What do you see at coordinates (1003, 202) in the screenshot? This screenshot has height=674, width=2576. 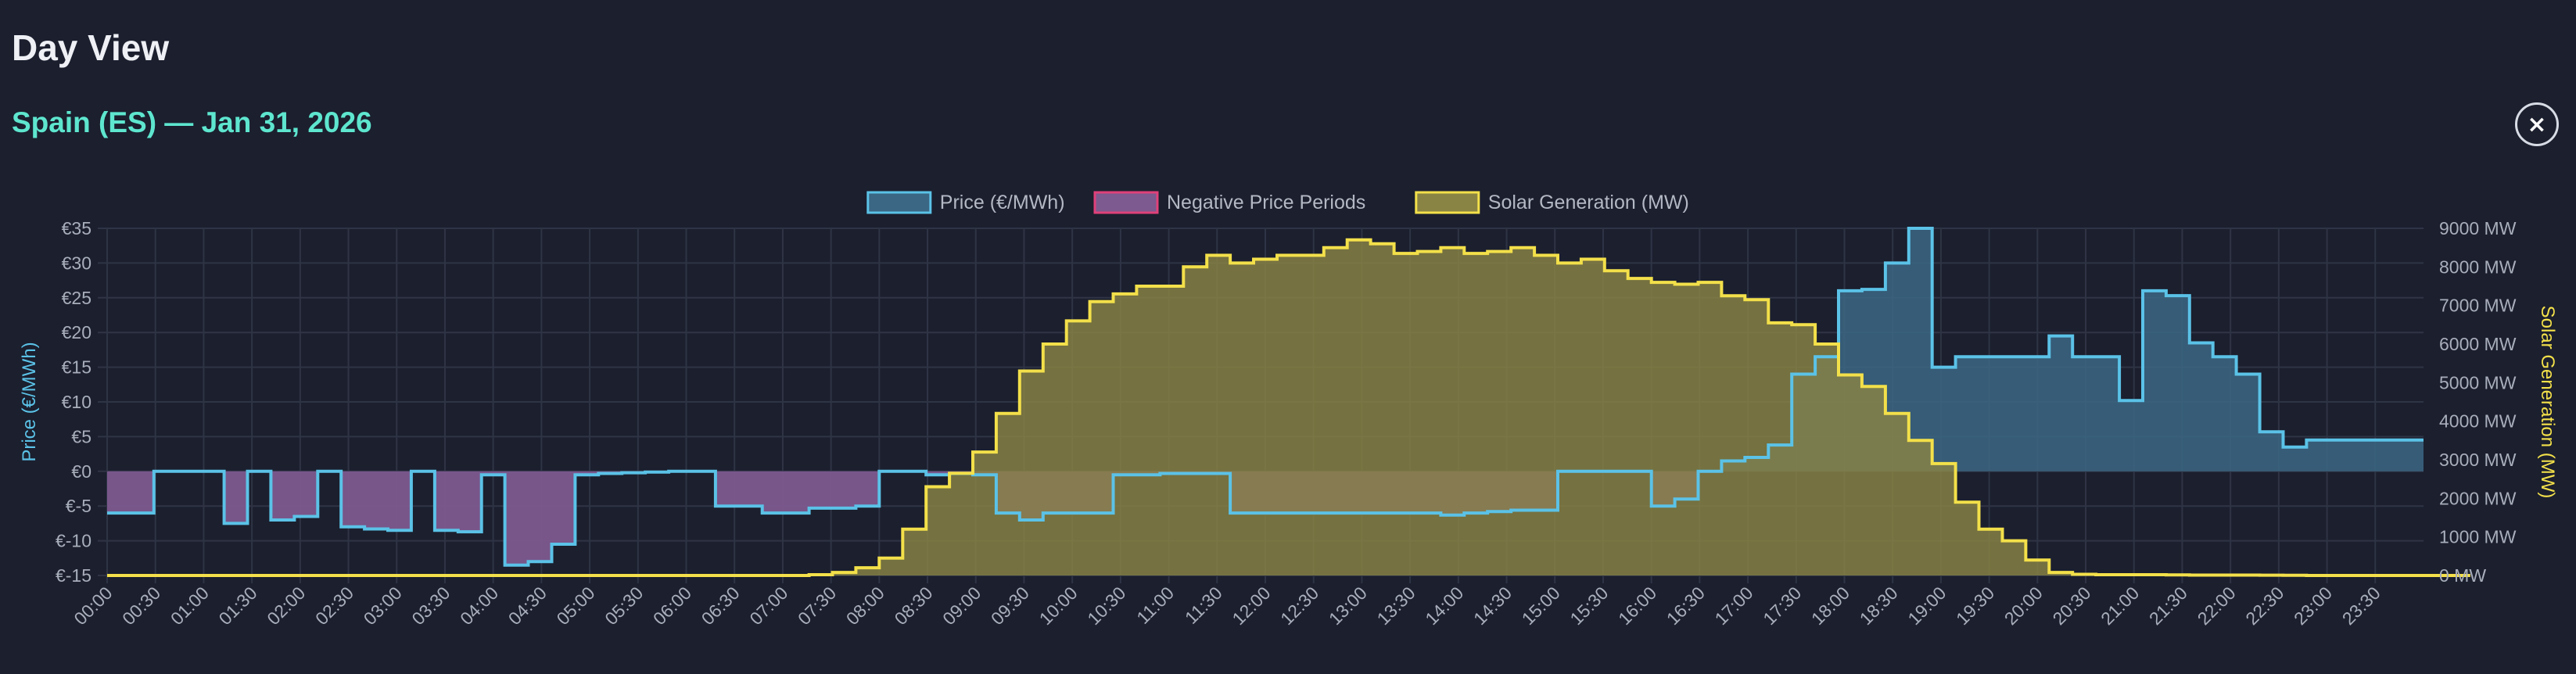 I see `legend-label-price: Price (€/MWh)` at bounding box center [1003, 202].